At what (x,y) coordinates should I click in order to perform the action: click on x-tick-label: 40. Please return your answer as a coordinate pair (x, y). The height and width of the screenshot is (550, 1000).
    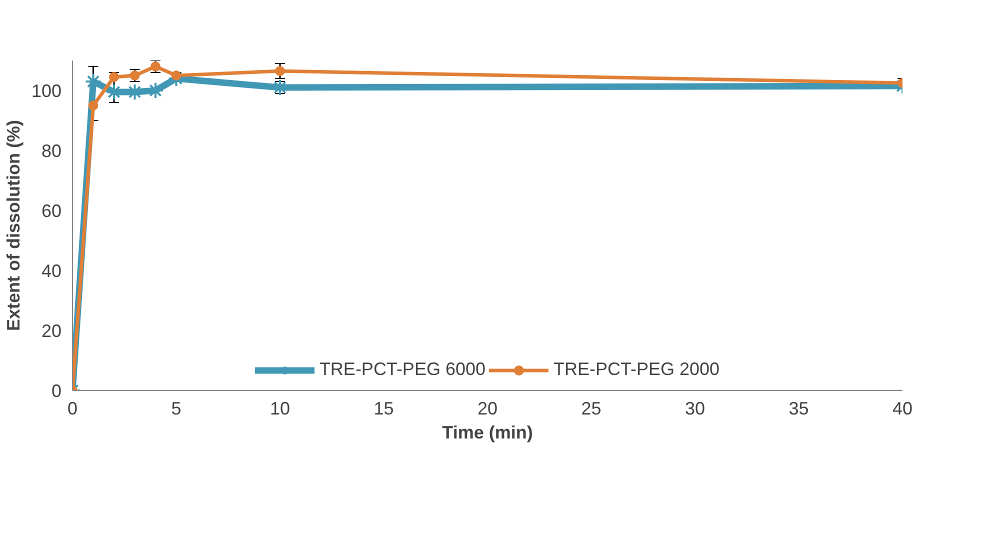
    Looking at the image, I should click on (902, 408).